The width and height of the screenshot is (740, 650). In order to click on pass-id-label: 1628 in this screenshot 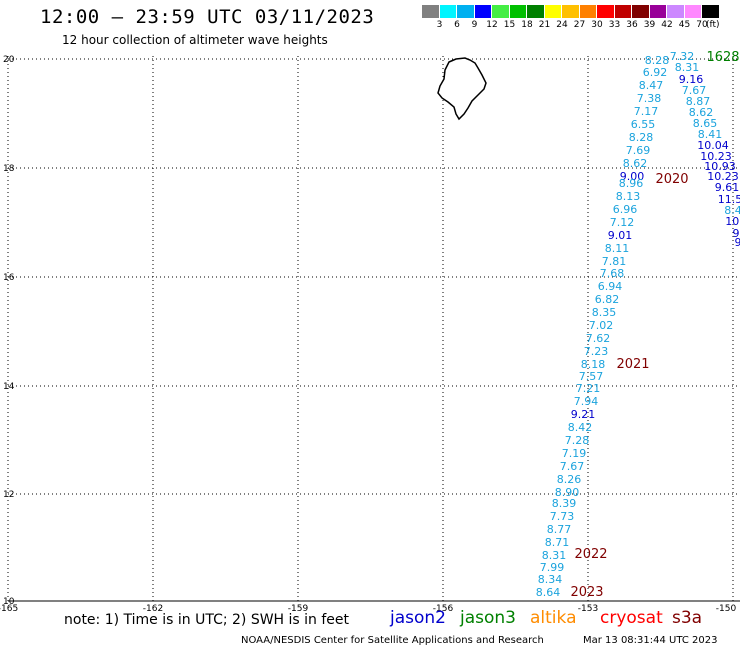, I will do `click(722, 57)`.